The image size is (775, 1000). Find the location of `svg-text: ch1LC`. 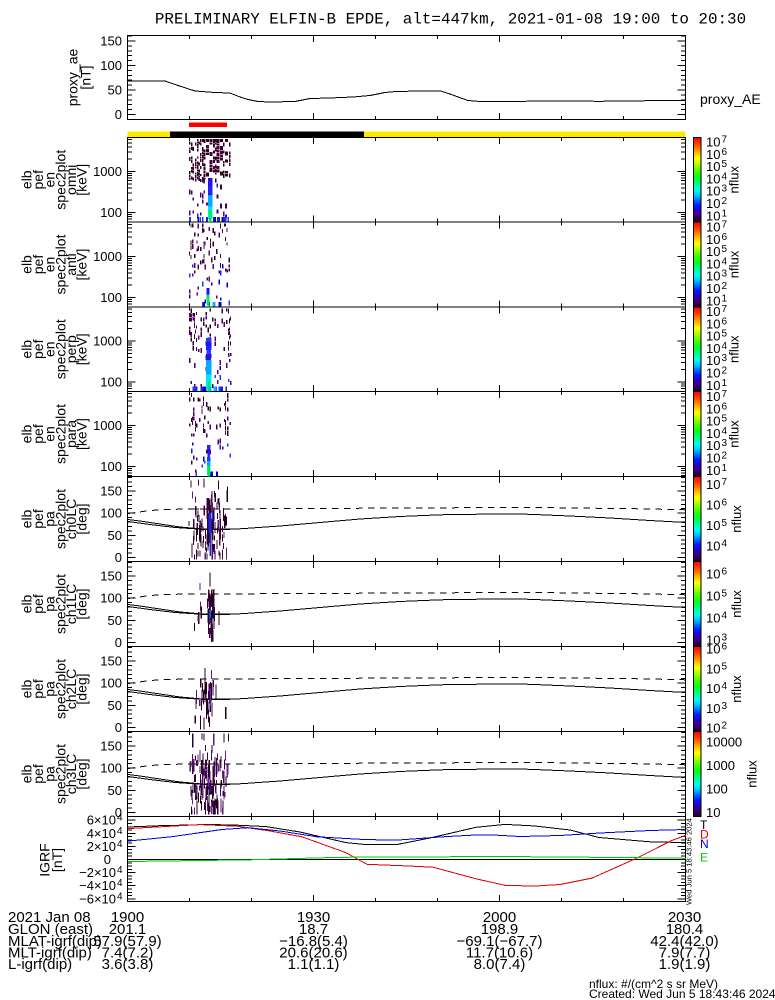

svg-text: ch1LC is located at coordinates (71, 604).